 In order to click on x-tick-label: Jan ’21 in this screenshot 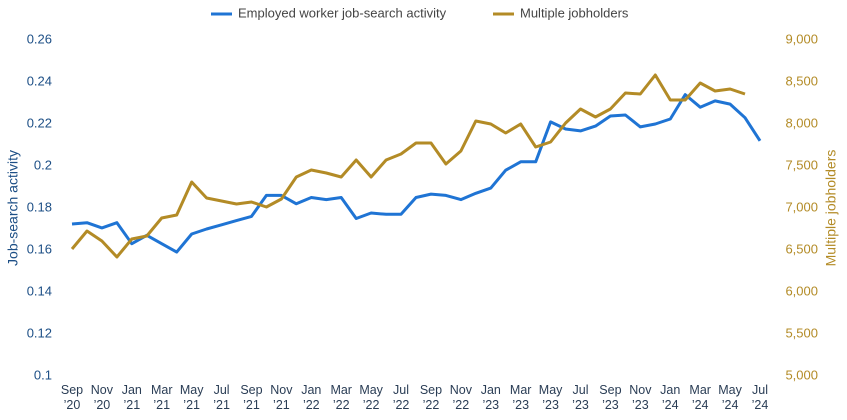, I will do `click(131, 397)`.